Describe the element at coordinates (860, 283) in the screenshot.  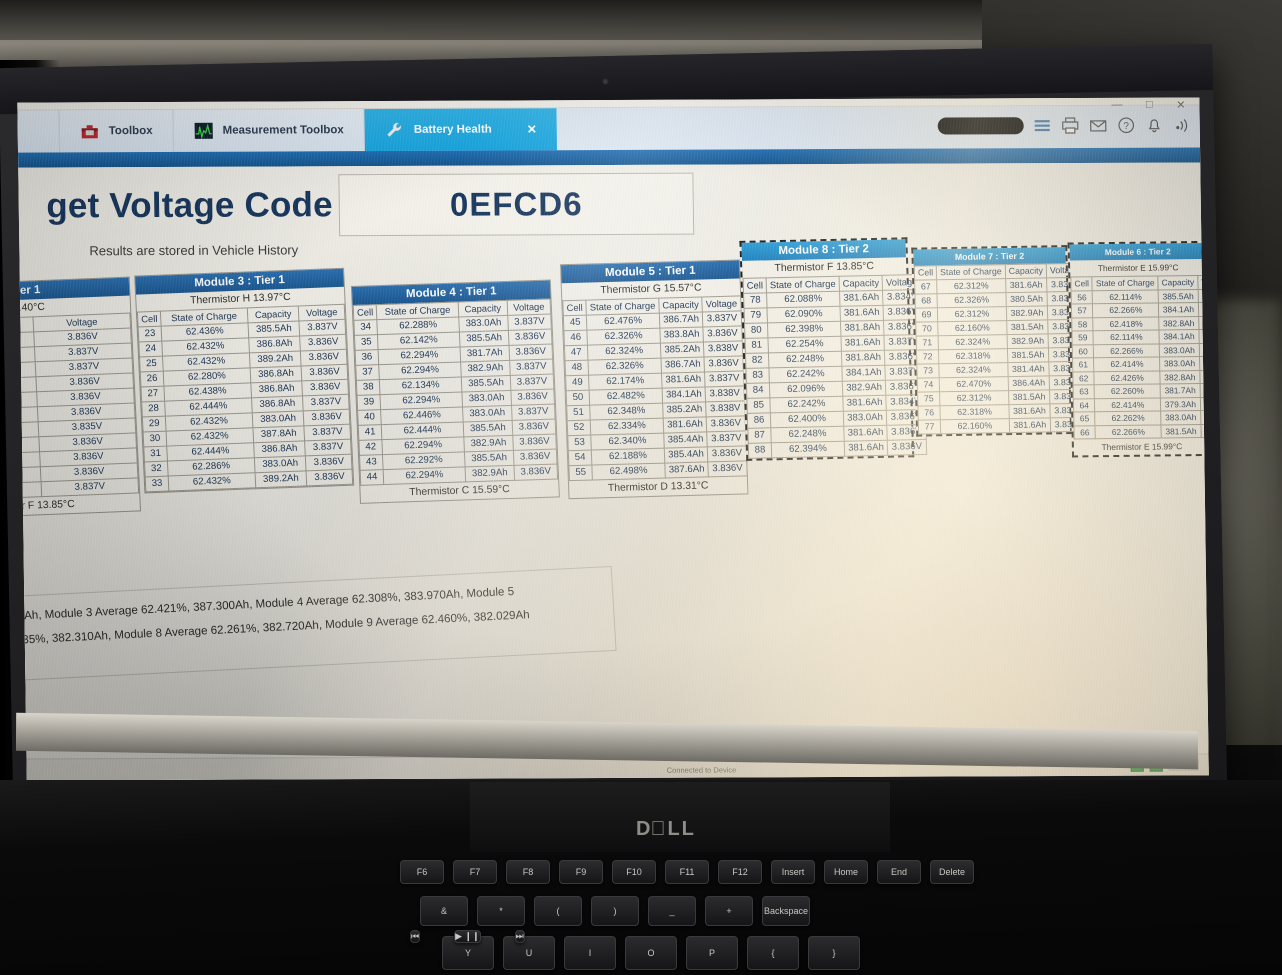
I see `col-capacity: Capacity` at that location.